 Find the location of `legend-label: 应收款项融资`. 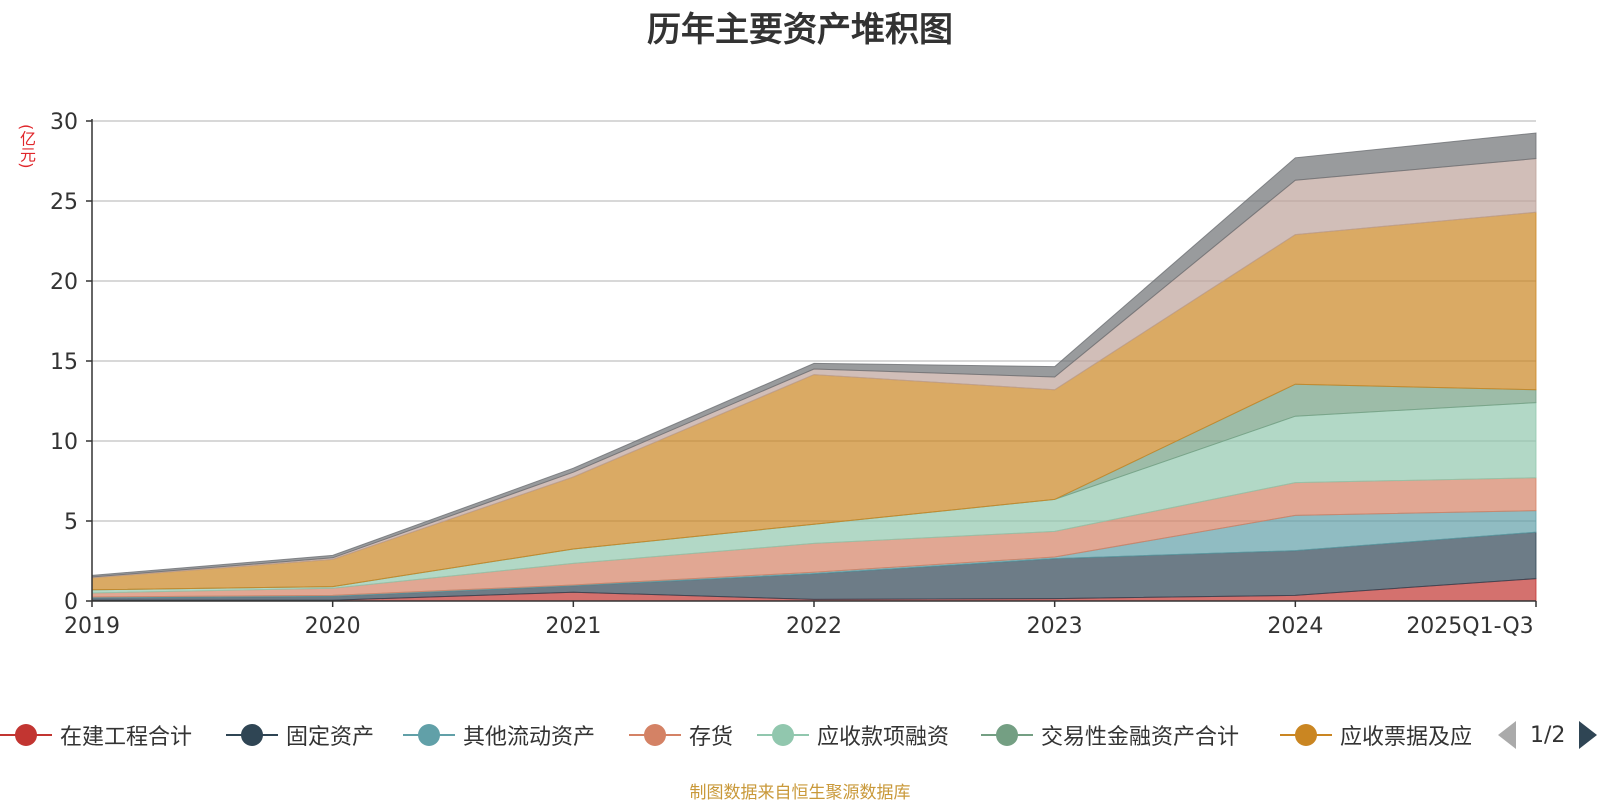

legend-label: 应收款项融资 is located at coordinates (883, 737).